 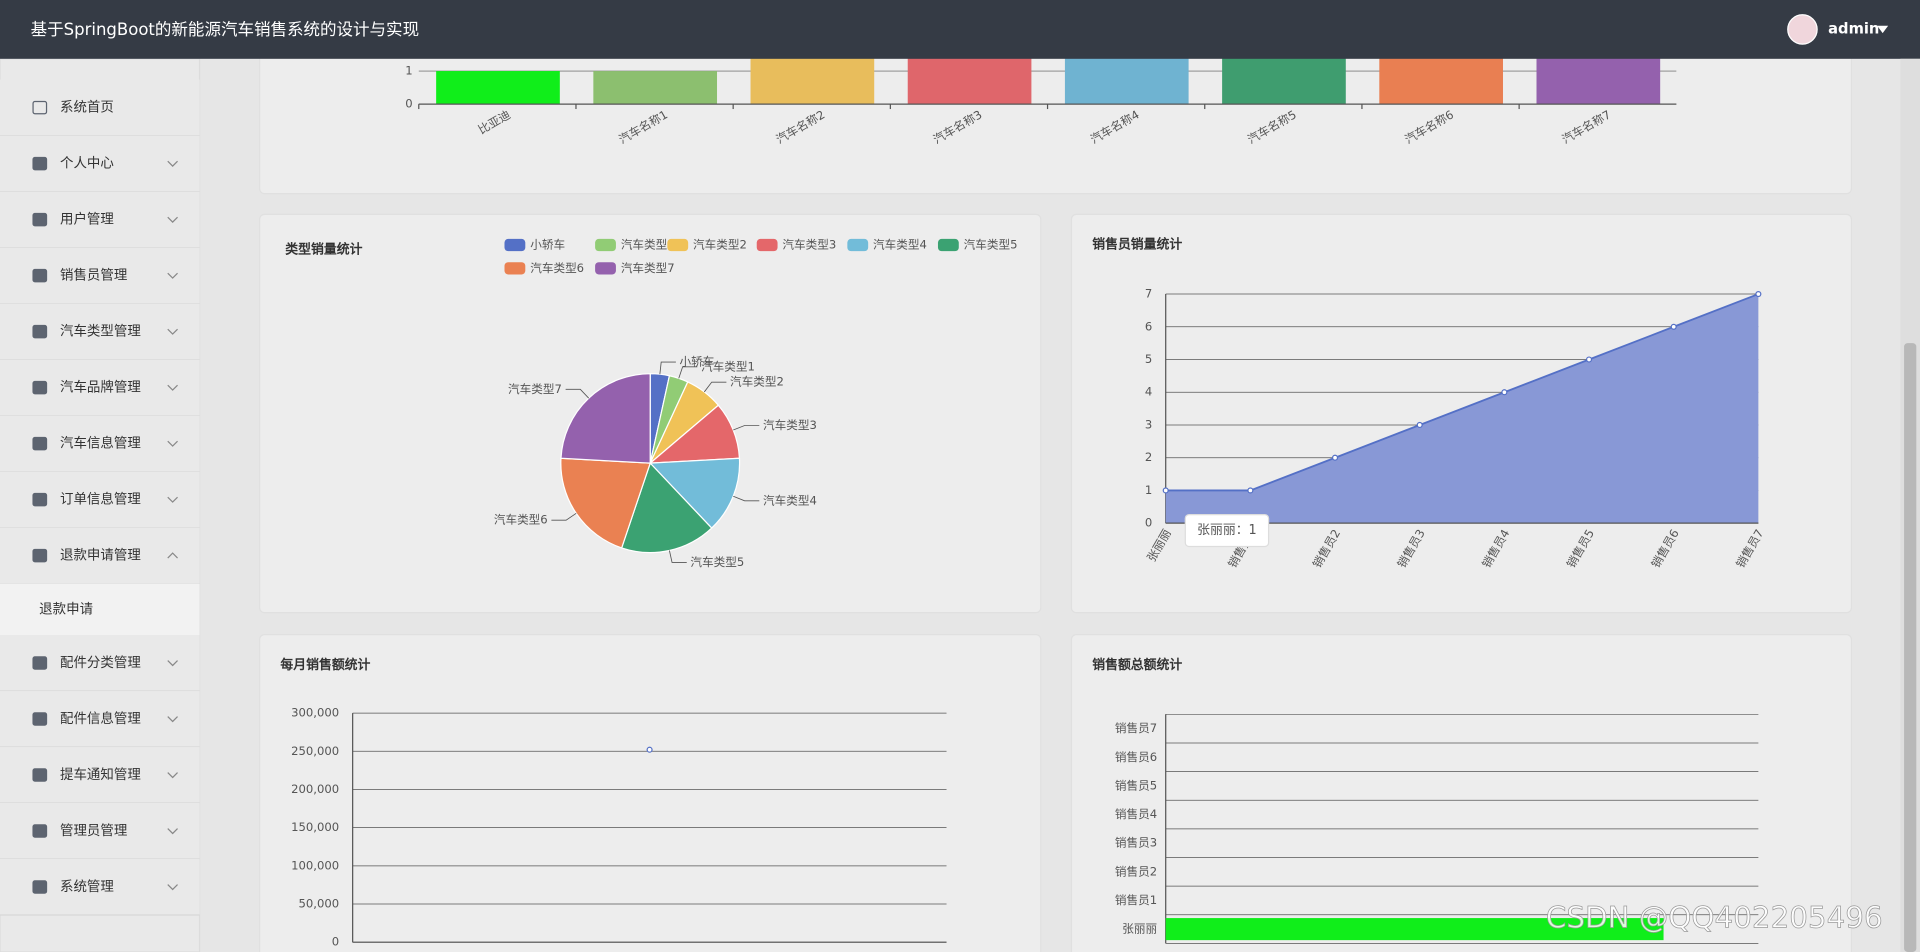 I want to click on dropdown-arrow, so click(x=1883, y=29).